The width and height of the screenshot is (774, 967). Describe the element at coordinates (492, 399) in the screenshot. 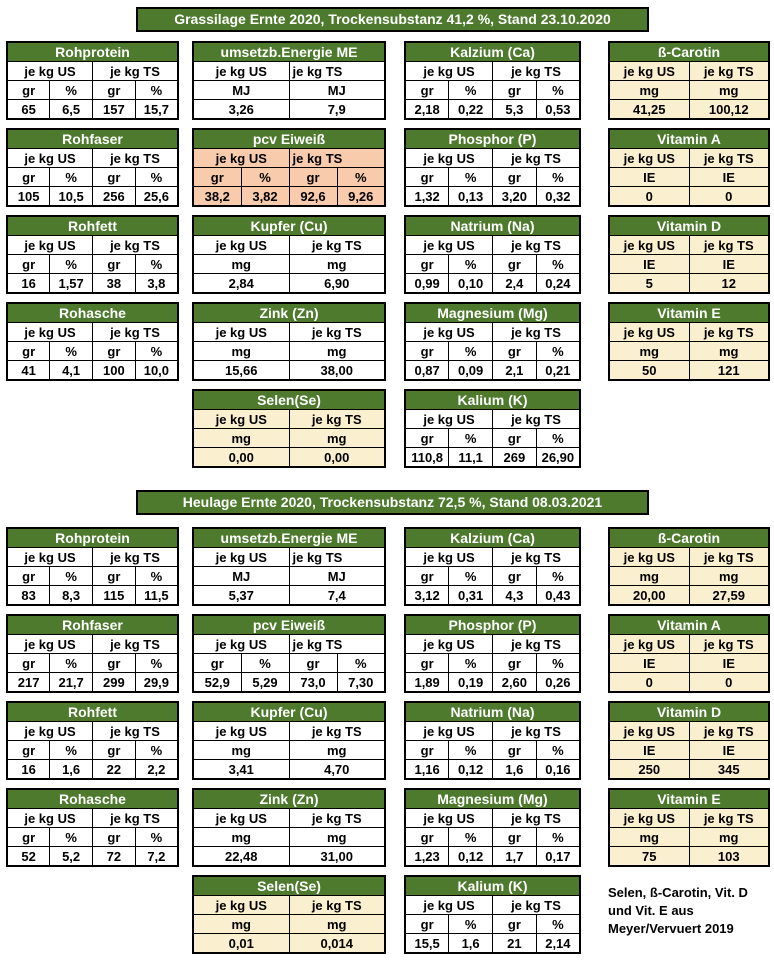

I see `table-header-label: Kalium (K)` at that location.